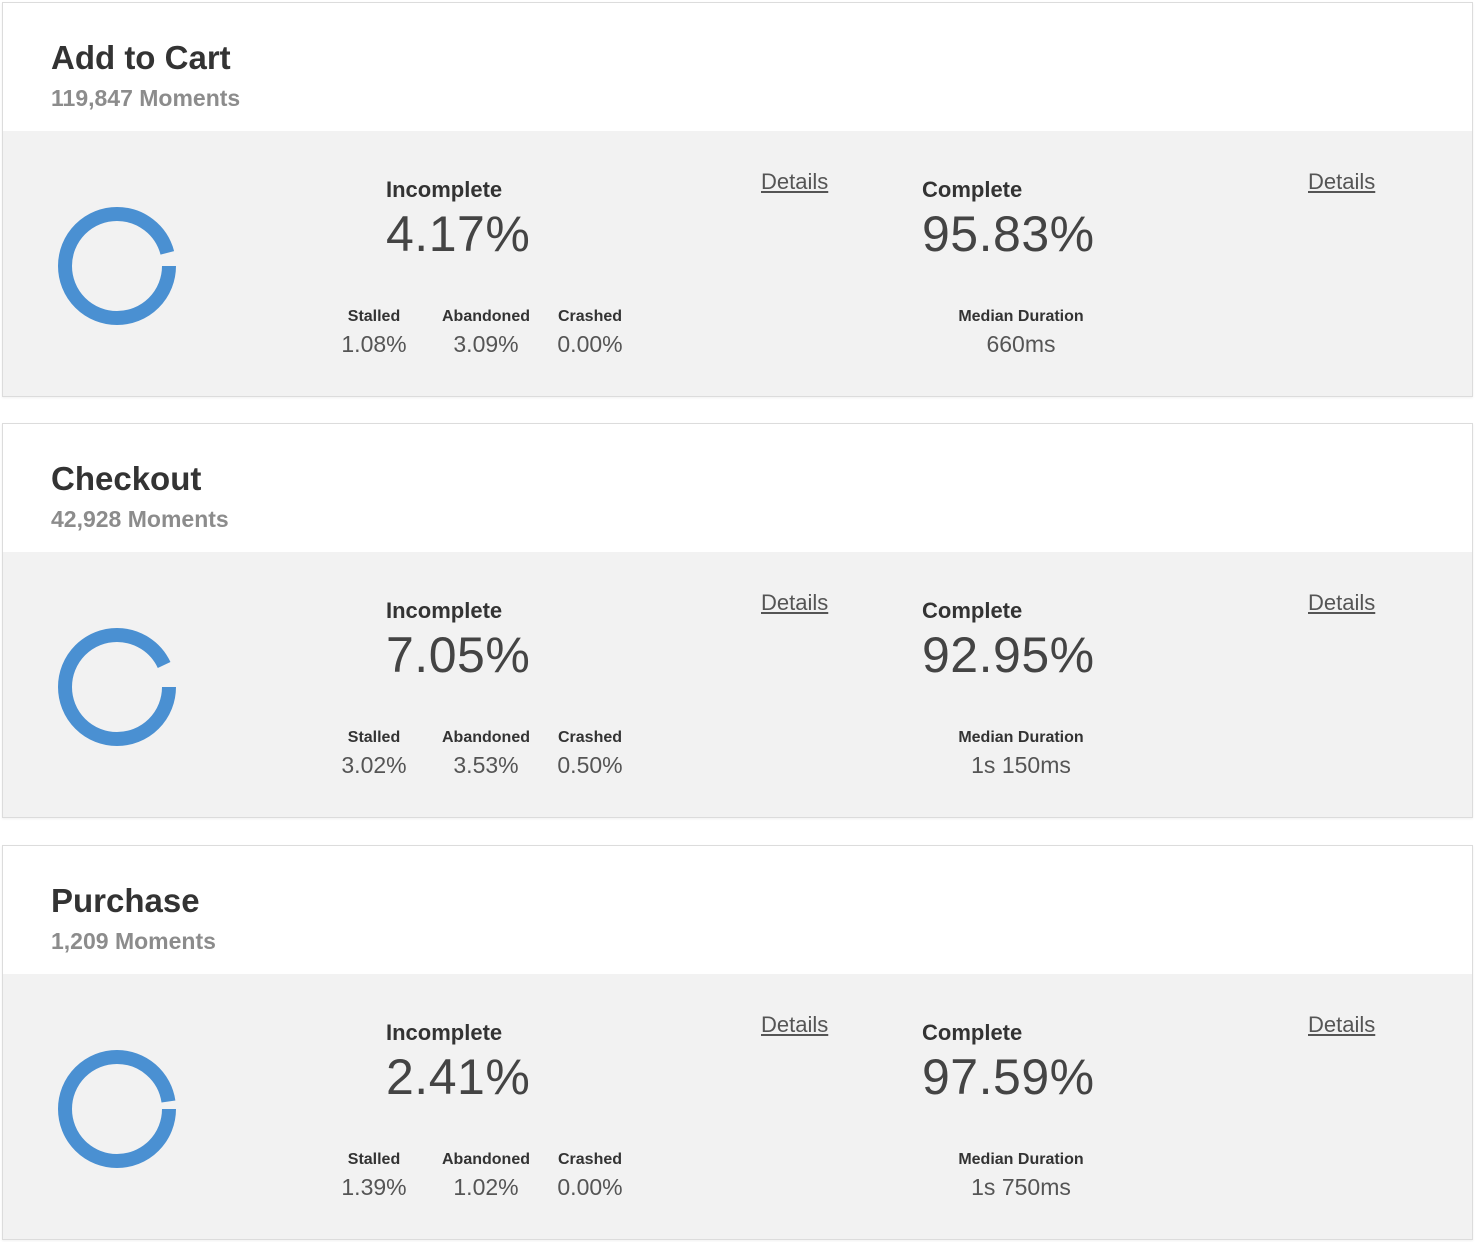 The width and height of the screenshot is (1476, 1242). I want to click on median-duration-value: 660ms, so click(1021, 344).